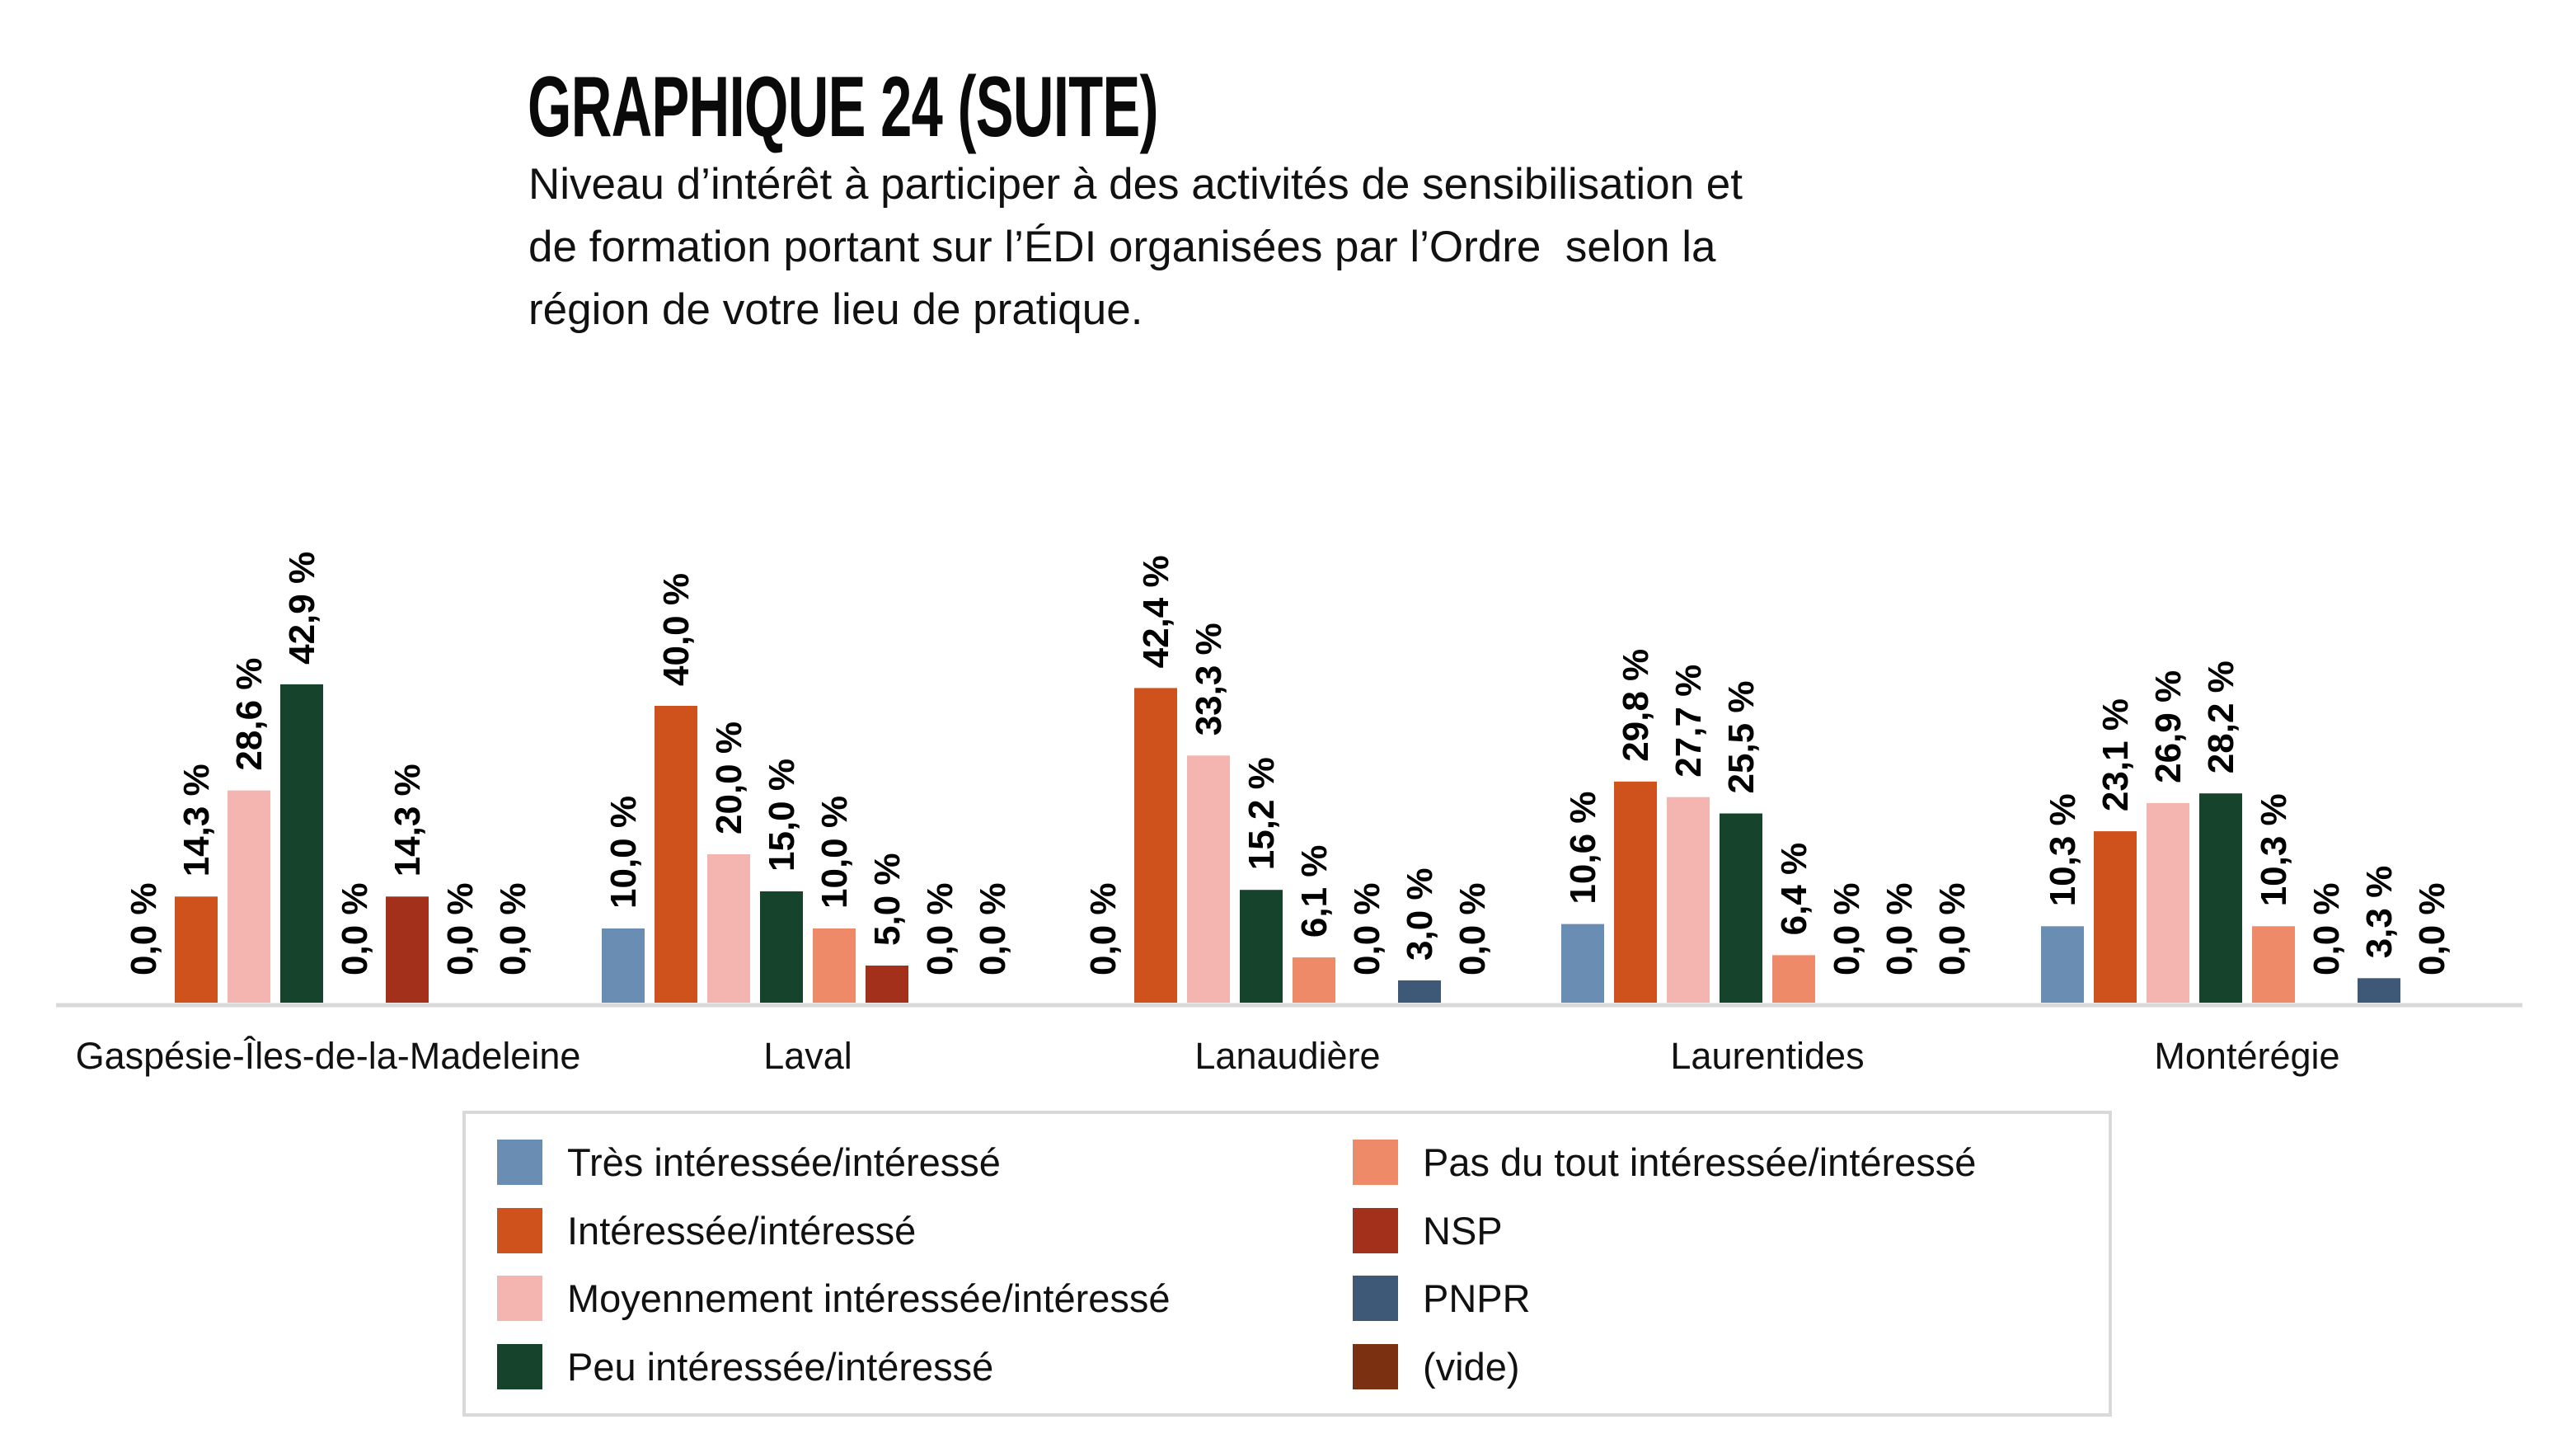 This screenshot has width=2576, height=1443. I want to click on legend-label: Intéressée/intéressé, so click(742, 1231).